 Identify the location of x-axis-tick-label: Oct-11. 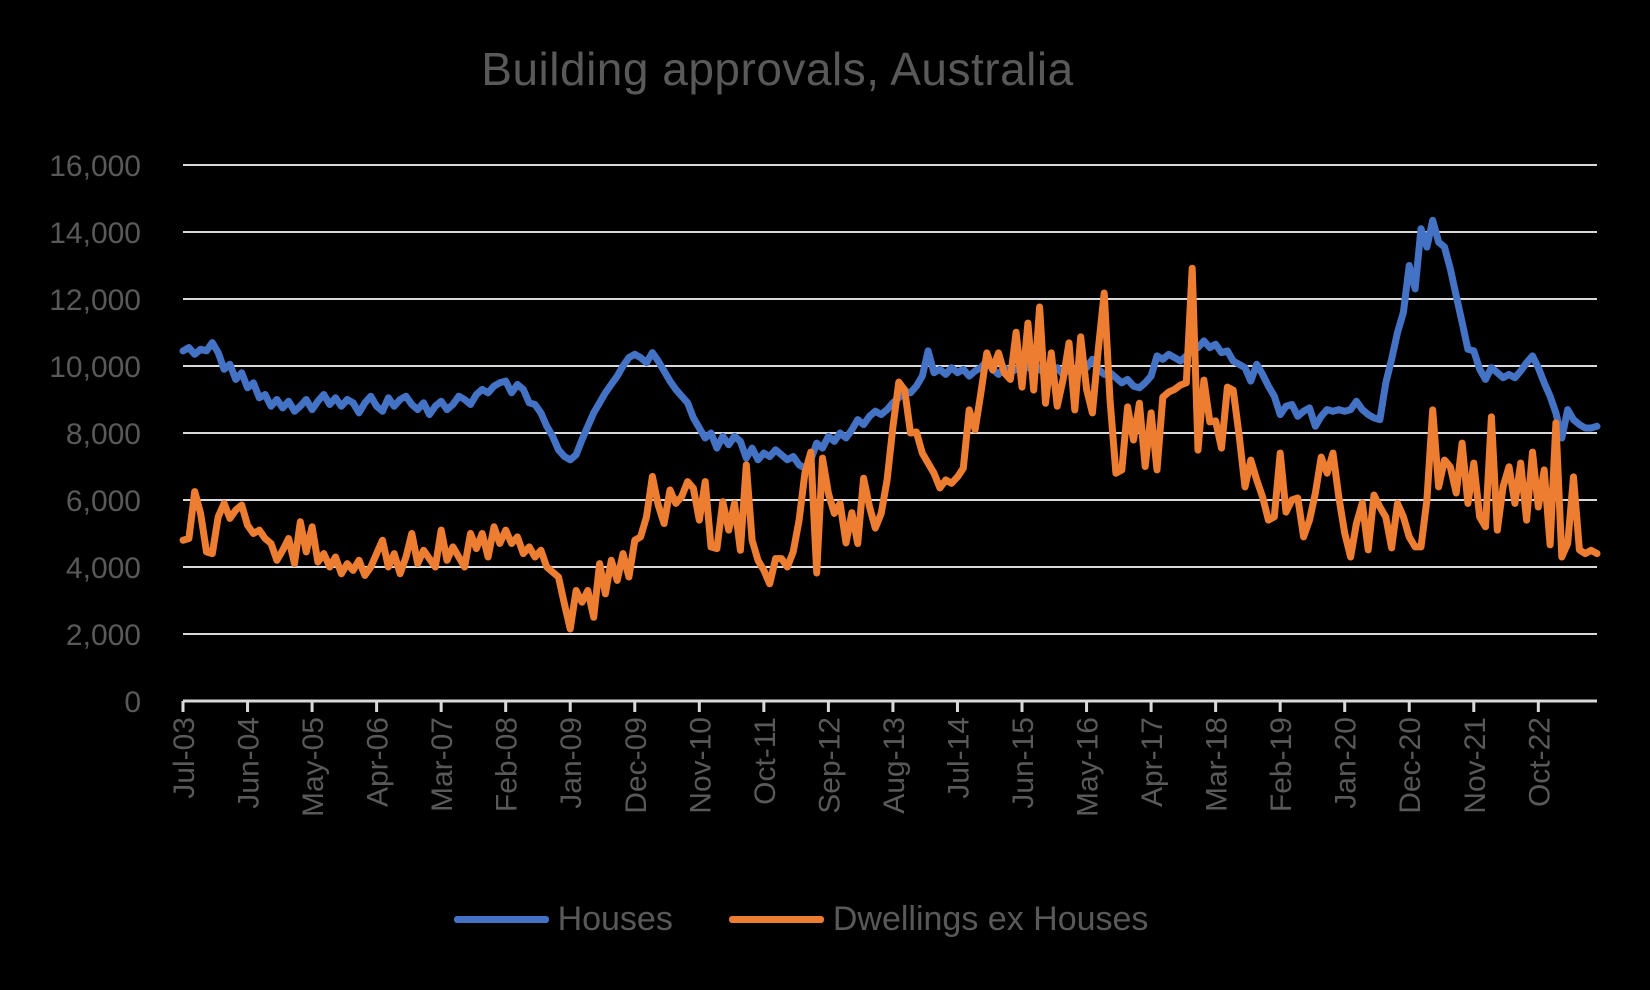
(765, 761).